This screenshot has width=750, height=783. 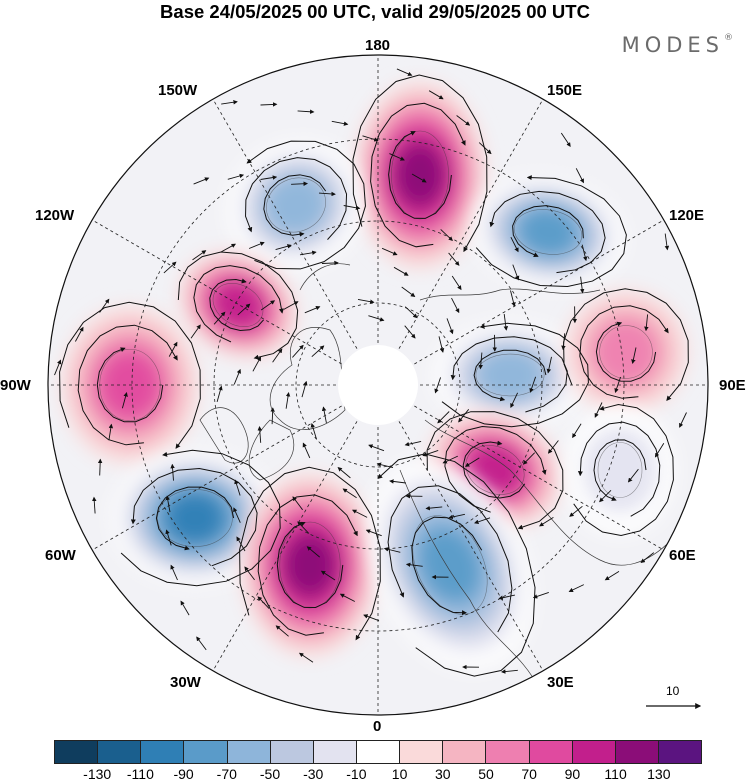 I want to click on colorbar, so click(x=378, y=752).